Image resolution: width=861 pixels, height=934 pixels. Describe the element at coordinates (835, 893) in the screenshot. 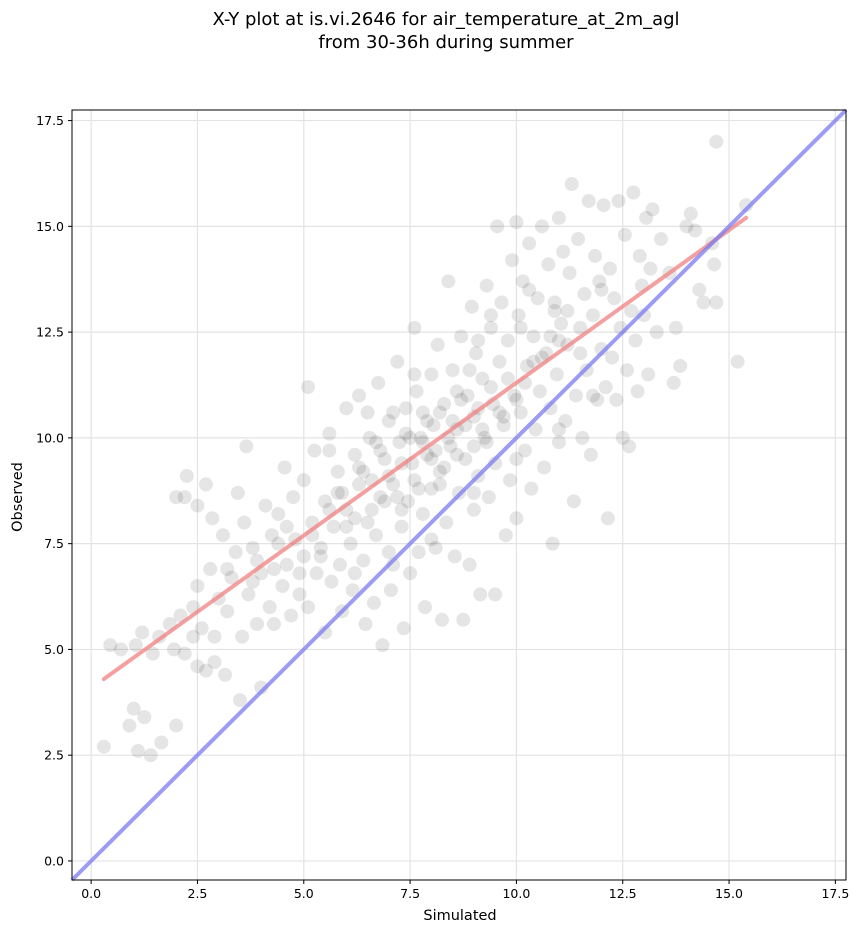

I see `x-tick-label: 17.5` at that location.